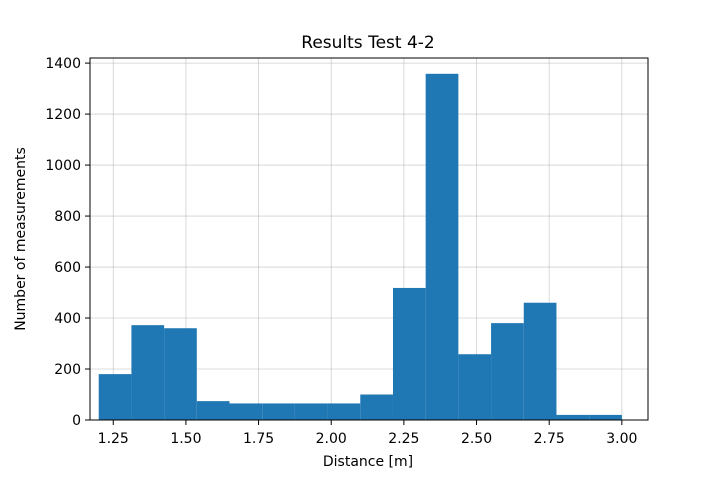  Describe the element at coordinates (367, 43) in the screenshot. I see `chart-title: Results Test 4-2` at that location.